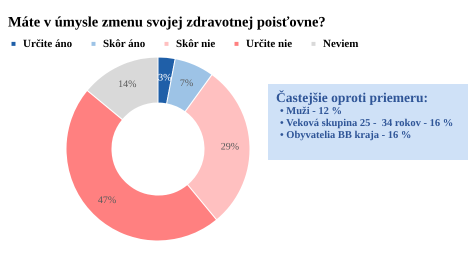  Describe the element at coordinates (196, 44) in the screenshot. I see `legend-label: Skôr nie` at that location.